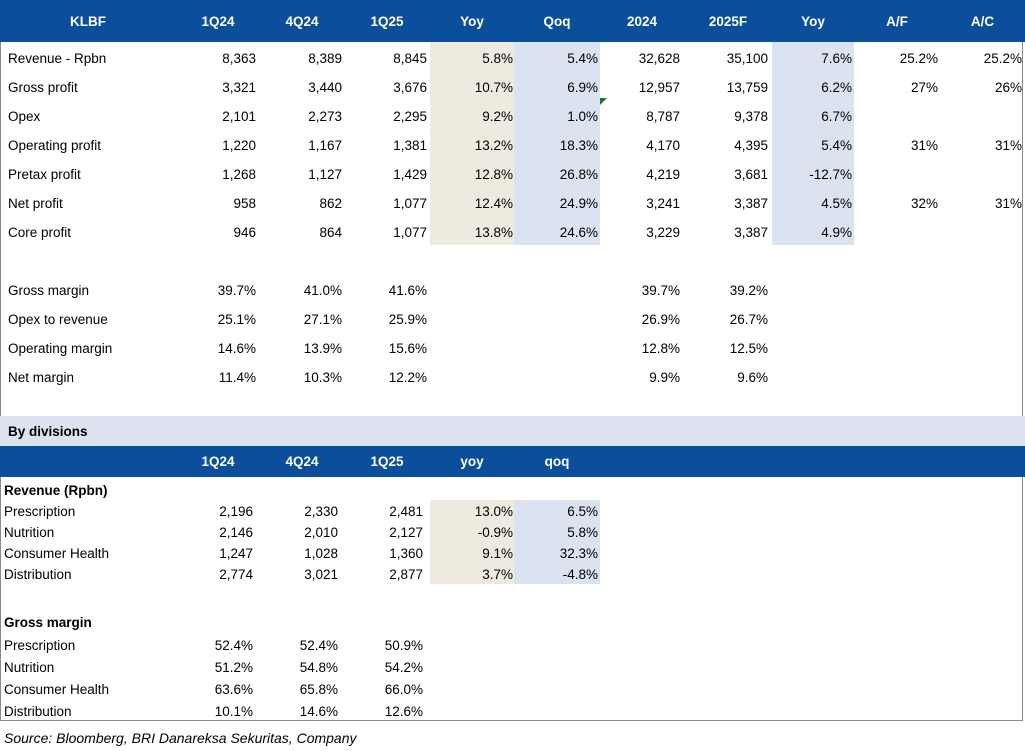 The height and width of the screenshot is (751, 1025). Describe the element at coordinates (557, 461) in the screenshot. I see `div-header-qoq: qoq` at that location.